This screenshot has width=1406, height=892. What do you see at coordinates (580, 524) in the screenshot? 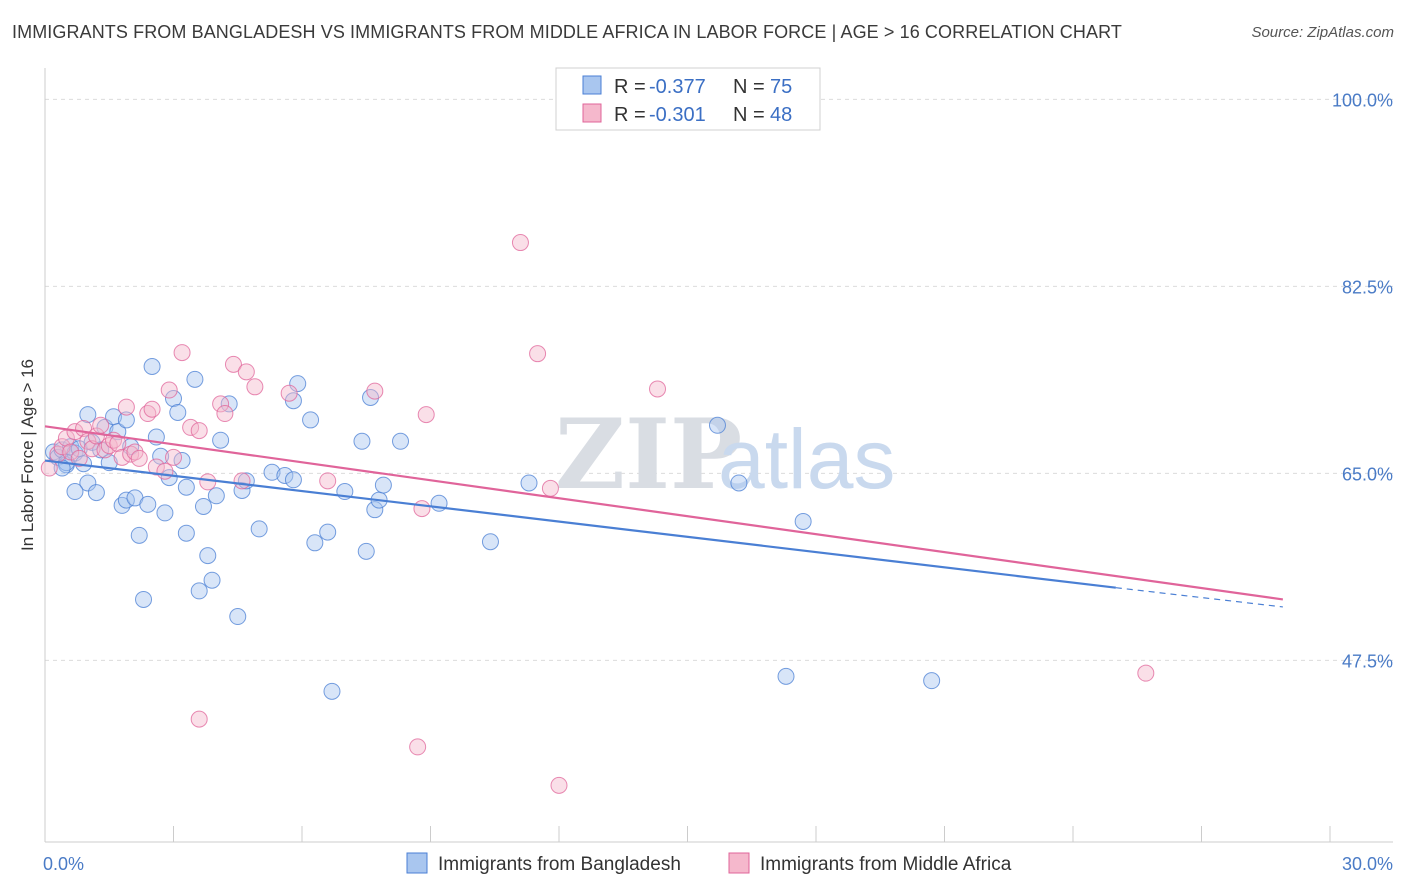
I see `bangladesh-trend-line` at bounding box center [580, 524].